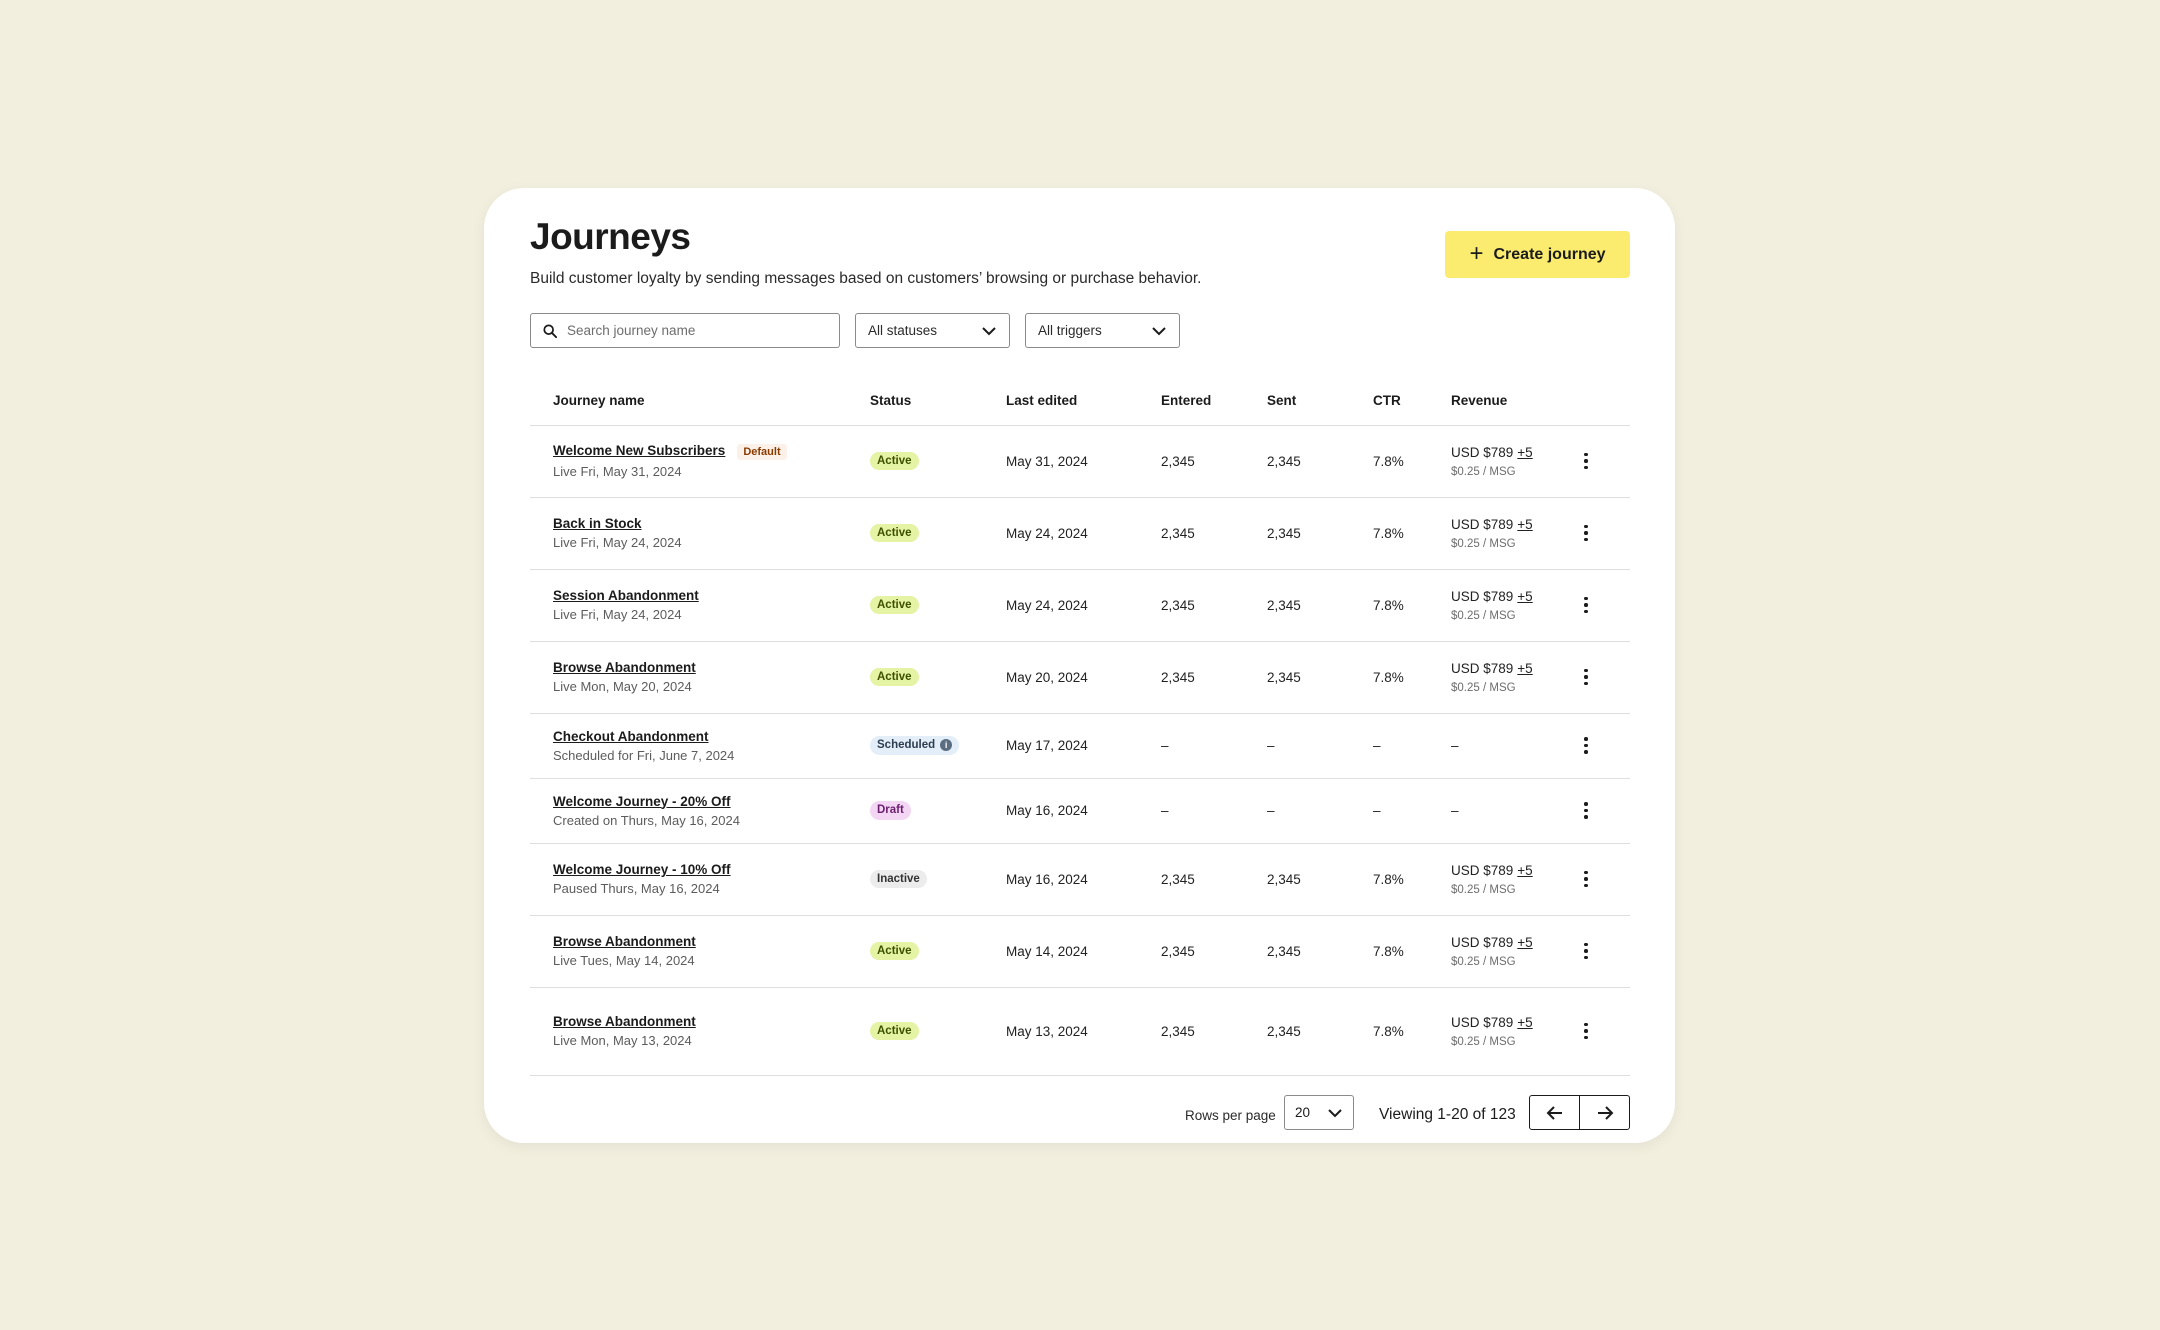 The image size is (2160, 1330). I want to click on column-header-entered: Entered, so click(1214, 401).